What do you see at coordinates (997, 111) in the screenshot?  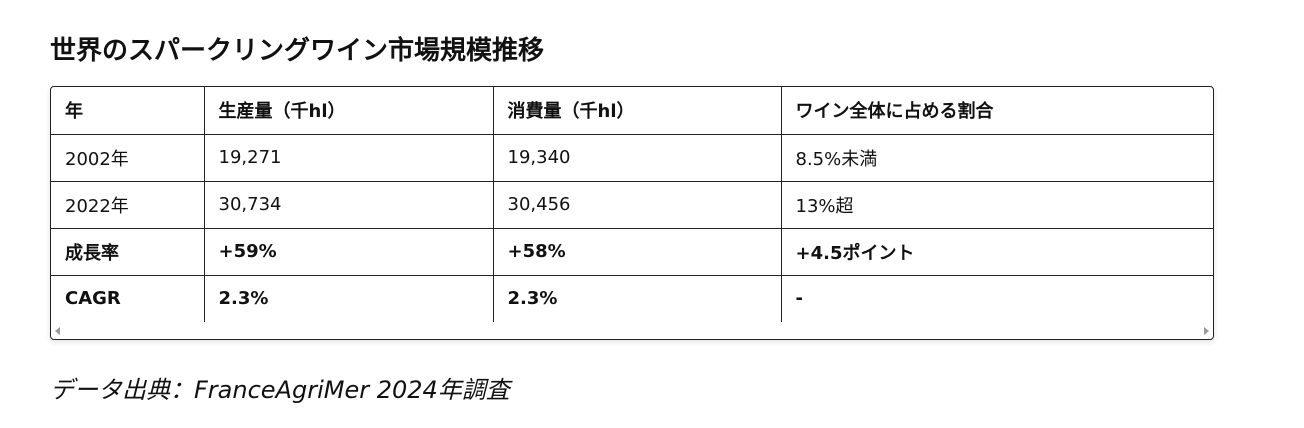 I see `column-header: ワイン全体に占める割合` at bounding box center [997, 111].